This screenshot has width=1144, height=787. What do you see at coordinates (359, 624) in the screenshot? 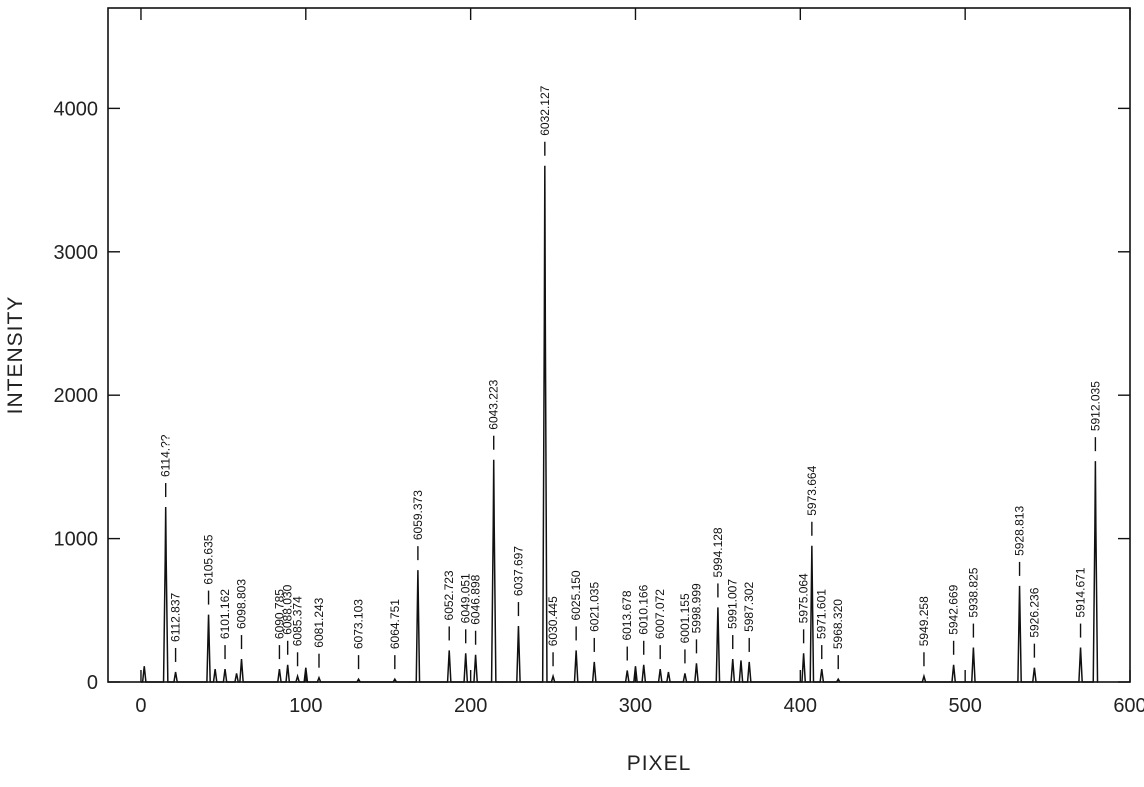
I see `peak-label: 6073.103` at bounding box center [359, 624].